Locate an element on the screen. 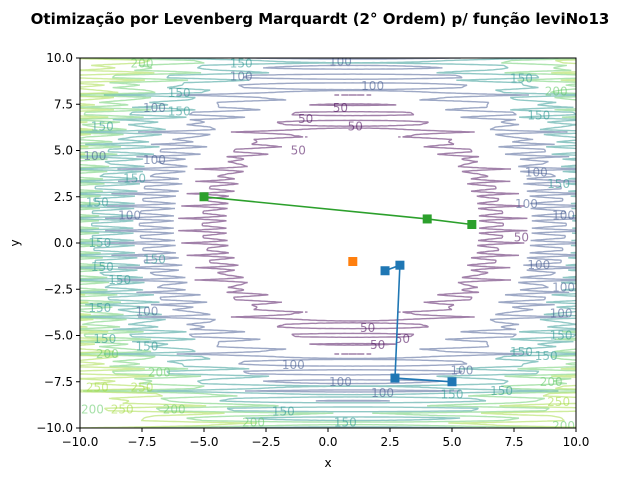 The height and width of the screenshot is (480, 640). x-tick-label: 5.0 is located at coordinates (451, 442).